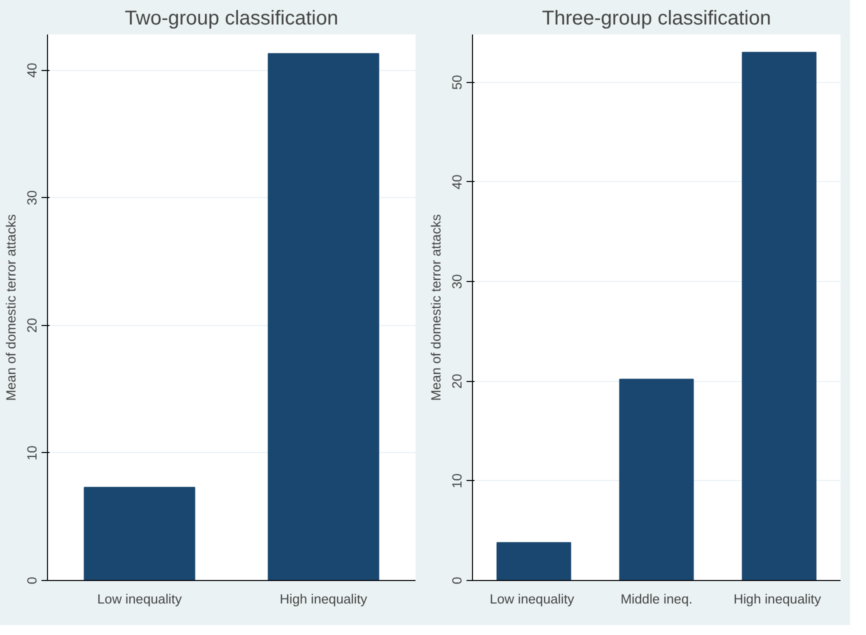 The height and width of the screenshot is (635, 866). I want to click on chart-title: Three-group classification, so click(657, 19).